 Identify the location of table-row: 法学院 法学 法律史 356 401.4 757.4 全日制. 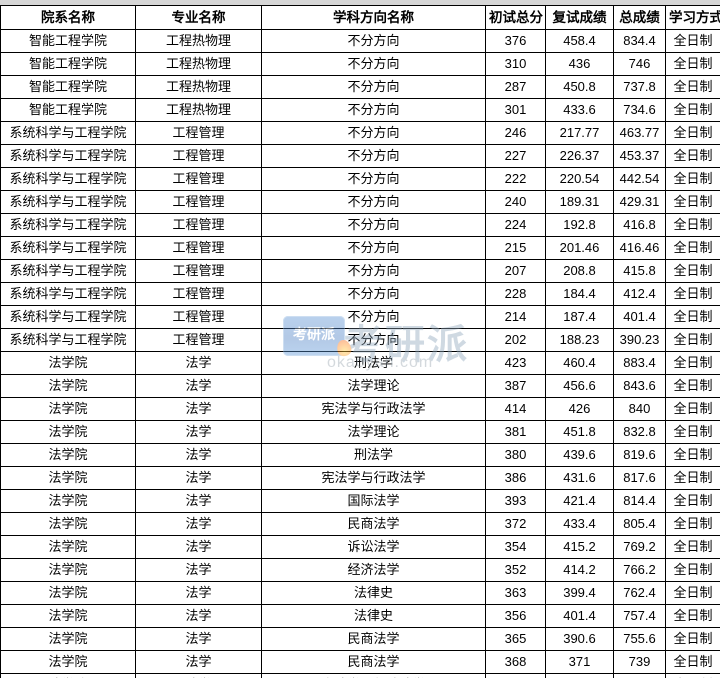
(360, 616).